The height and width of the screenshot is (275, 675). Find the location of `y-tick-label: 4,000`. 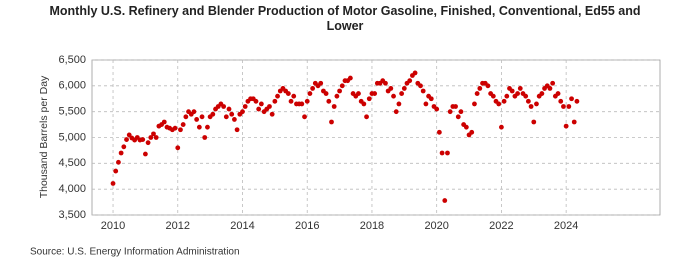

y-tick-label: 4,000 is located at coordinates (72, 189).